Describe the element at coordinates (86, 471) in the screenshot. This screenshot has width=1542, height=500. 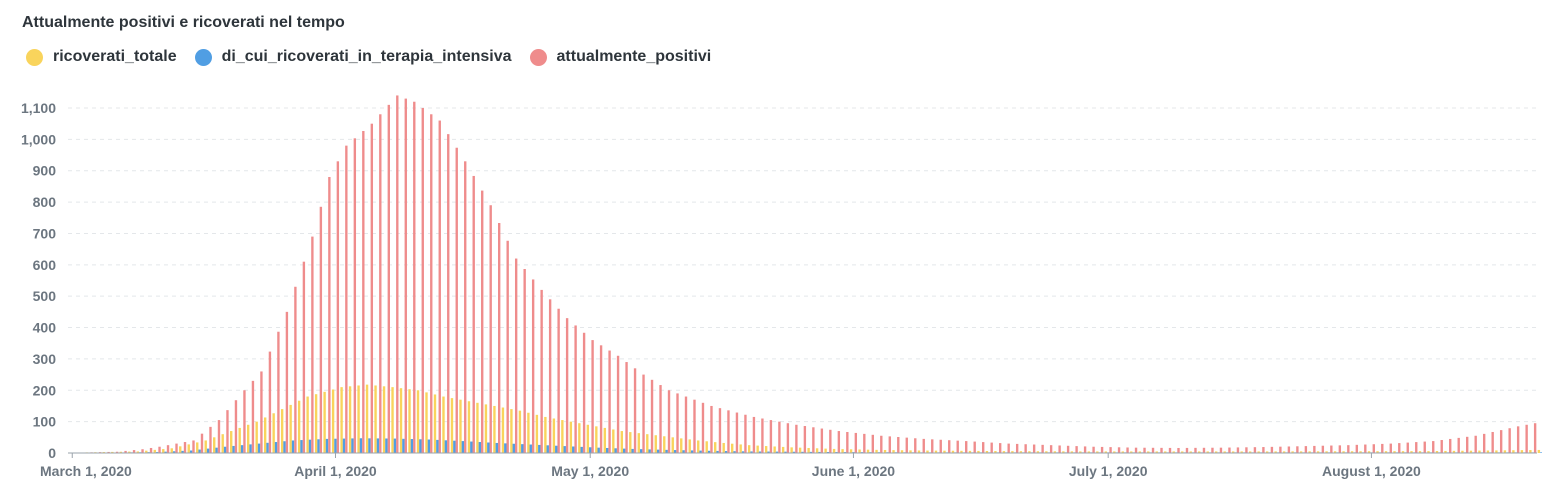
I see `x-tick-label: March 1, 2020` at that location.